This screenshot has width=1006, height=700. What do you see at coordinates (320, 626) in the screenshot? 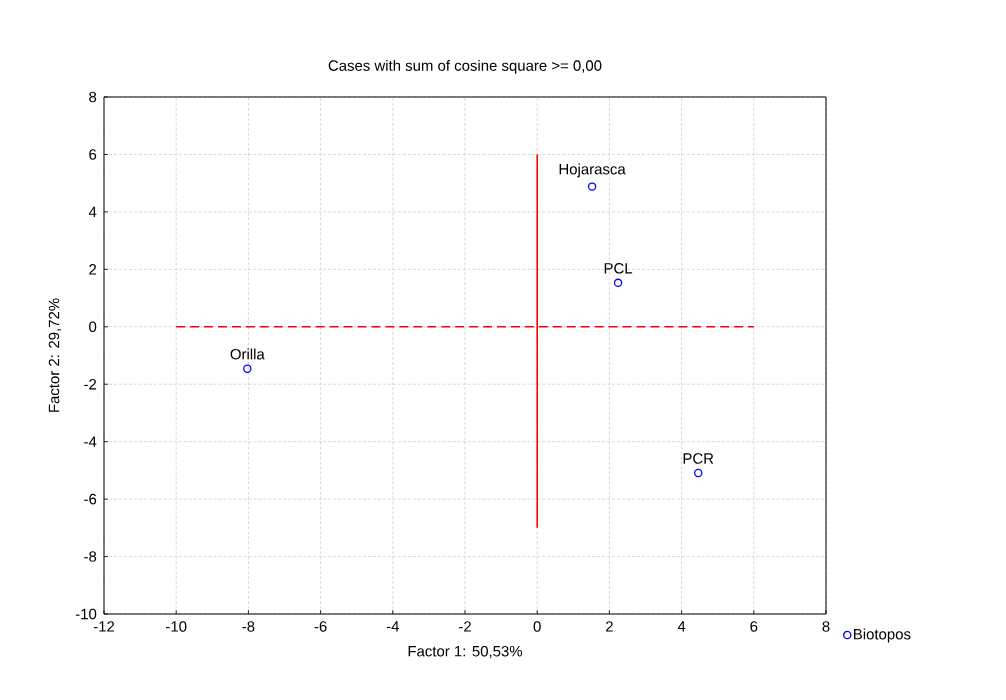
I see `x-tick-label: -6` at bounding box center [320, 626].